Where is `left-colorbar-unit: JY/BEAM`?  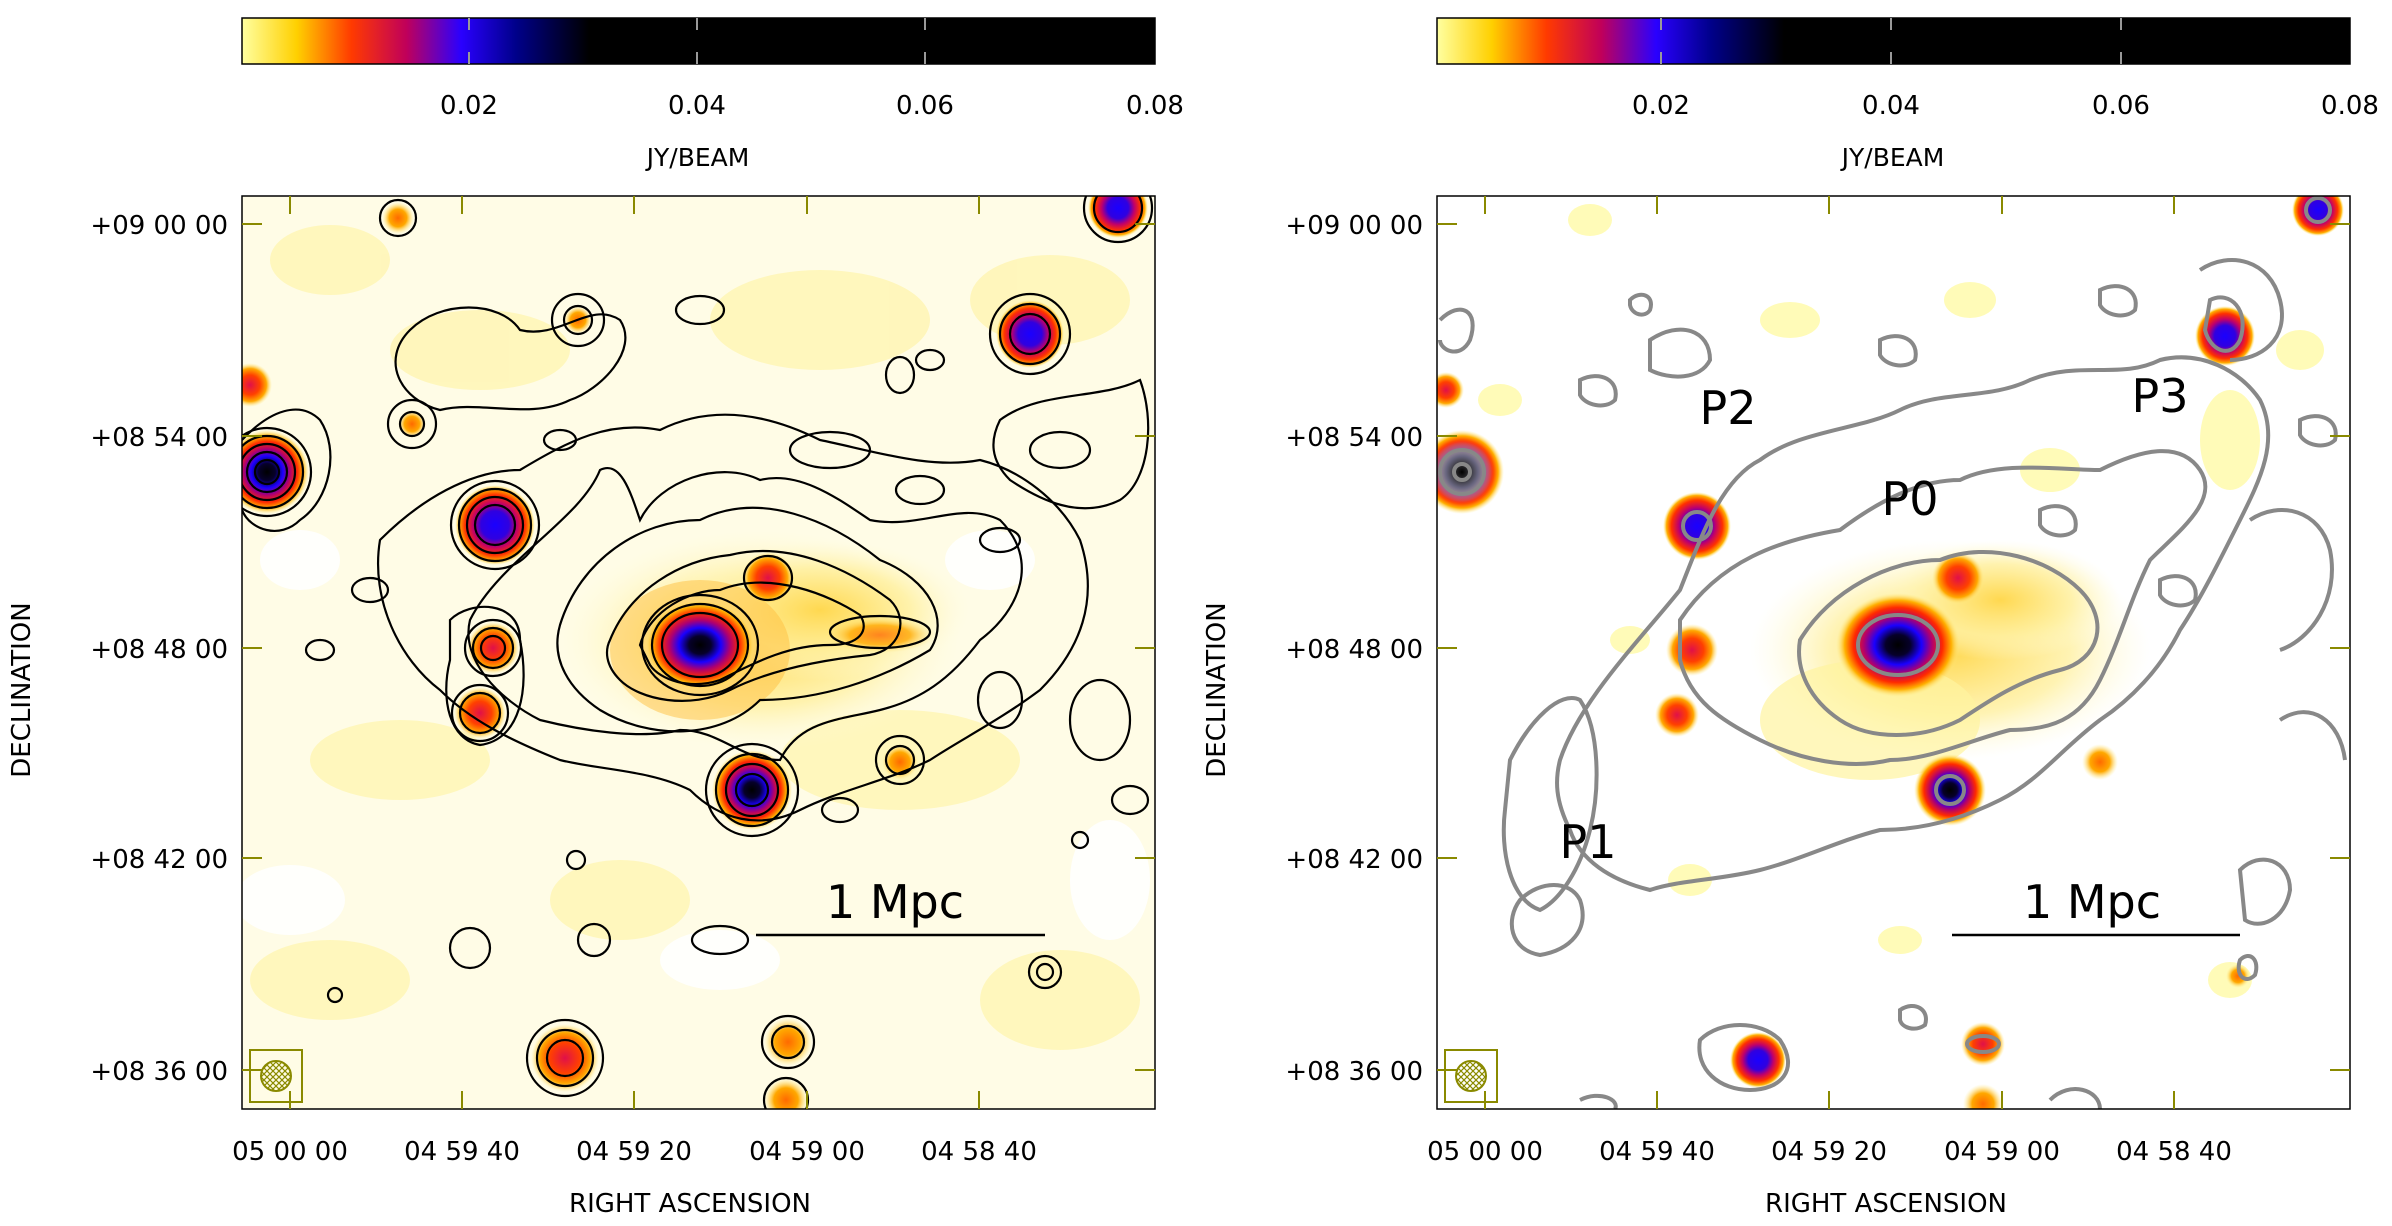
left-colorbar-unit: JY/BEAM is located at coordinates (697, 157).